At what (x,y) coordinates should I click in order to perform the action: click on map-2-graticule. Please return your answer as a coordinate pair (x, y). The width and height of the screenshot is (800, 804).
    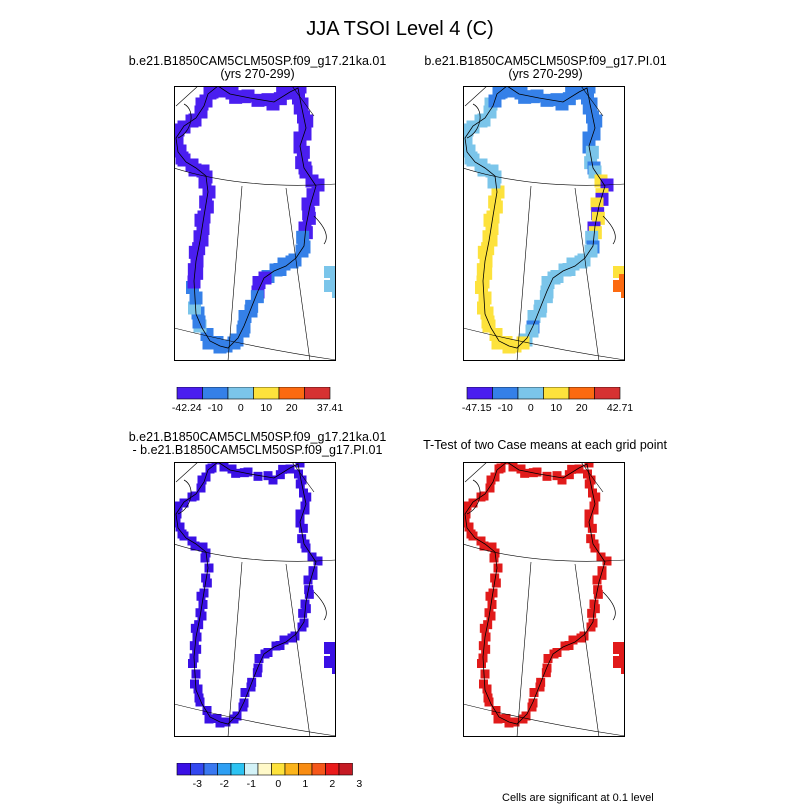
    Looking at the image, I should click on (544, 223).